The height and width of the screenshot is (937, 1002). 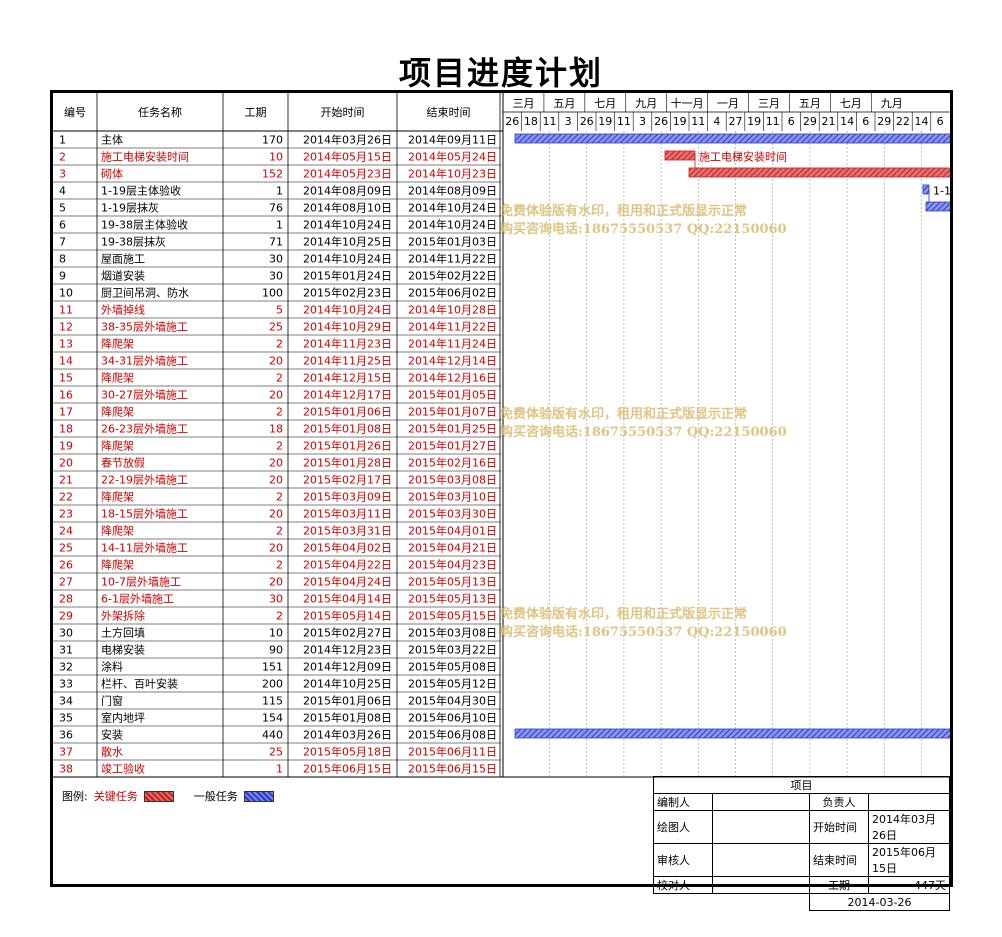 I want to click on task-start: 2014年12月09日, so click(x=347, y=667).